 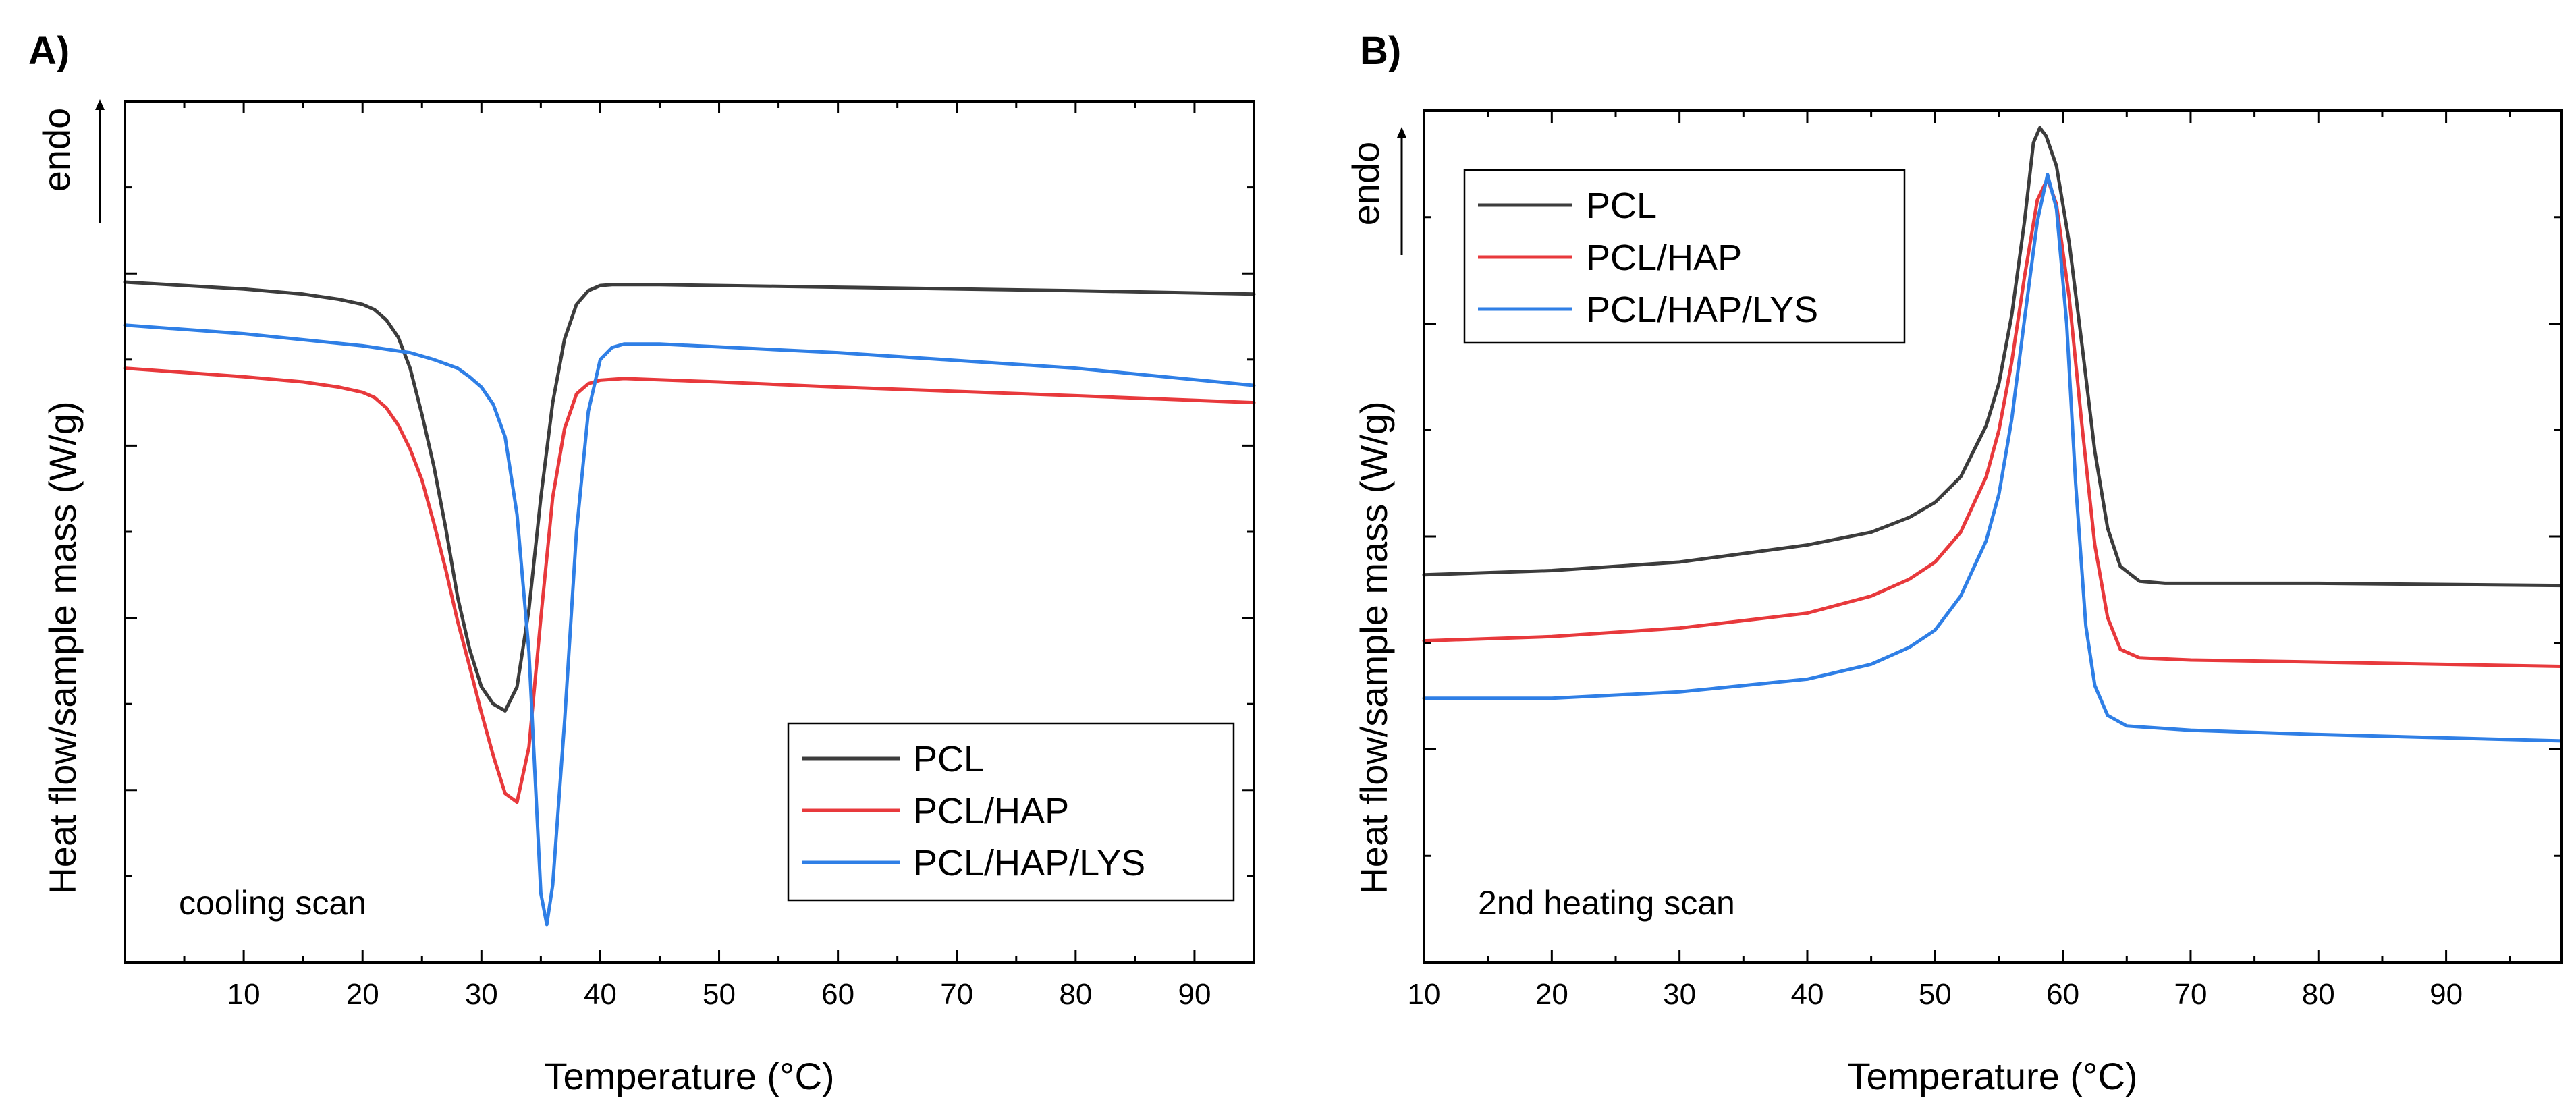 I want to click on scan-annotation: cooling scan, so click(x=272, y=903).